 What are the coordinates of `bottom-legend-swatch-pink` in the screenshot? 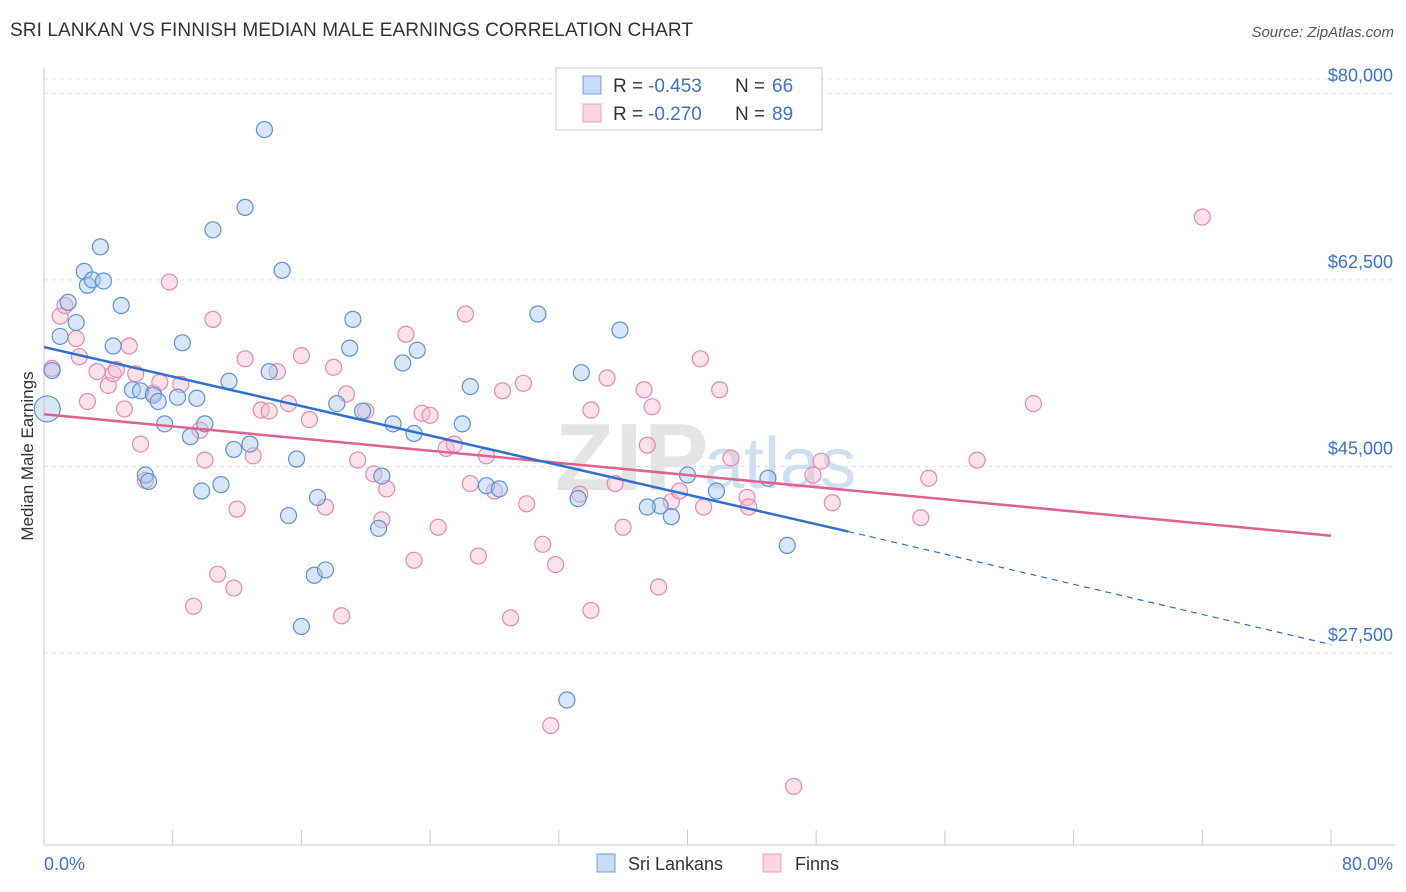 It's located at (772, 863).